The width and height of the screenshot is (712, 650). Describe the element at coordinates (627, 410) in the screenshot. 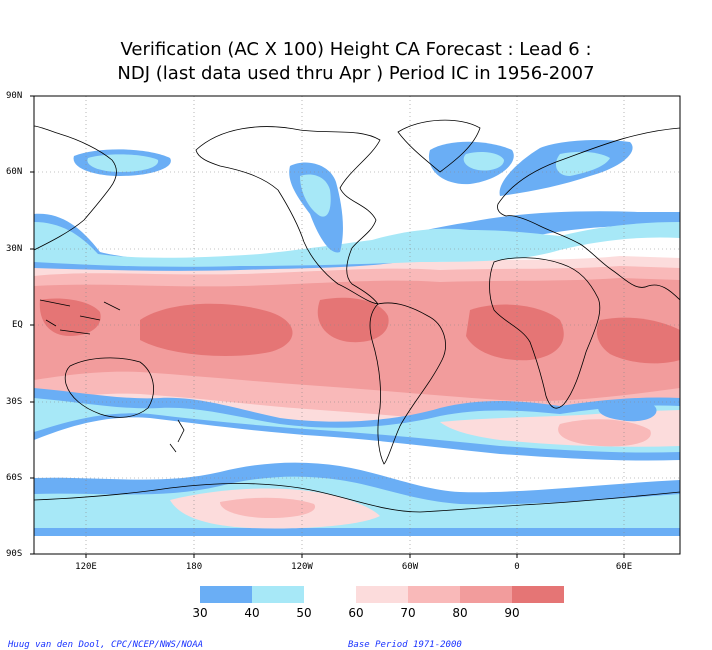

I see `contour-blob-40-sindian` at that location.